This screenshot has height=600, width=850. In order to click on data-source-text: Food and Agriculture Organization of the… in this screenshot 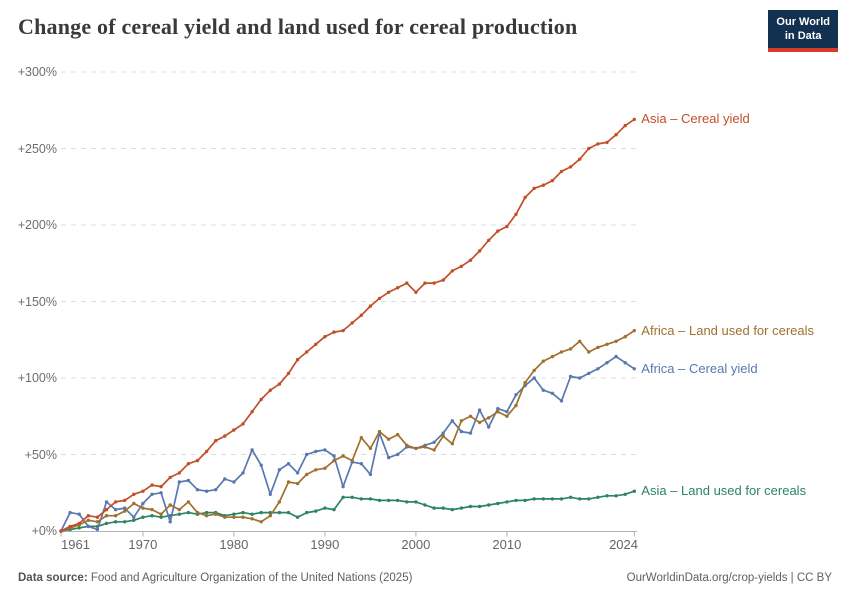, I will do `click(251, 578)`.